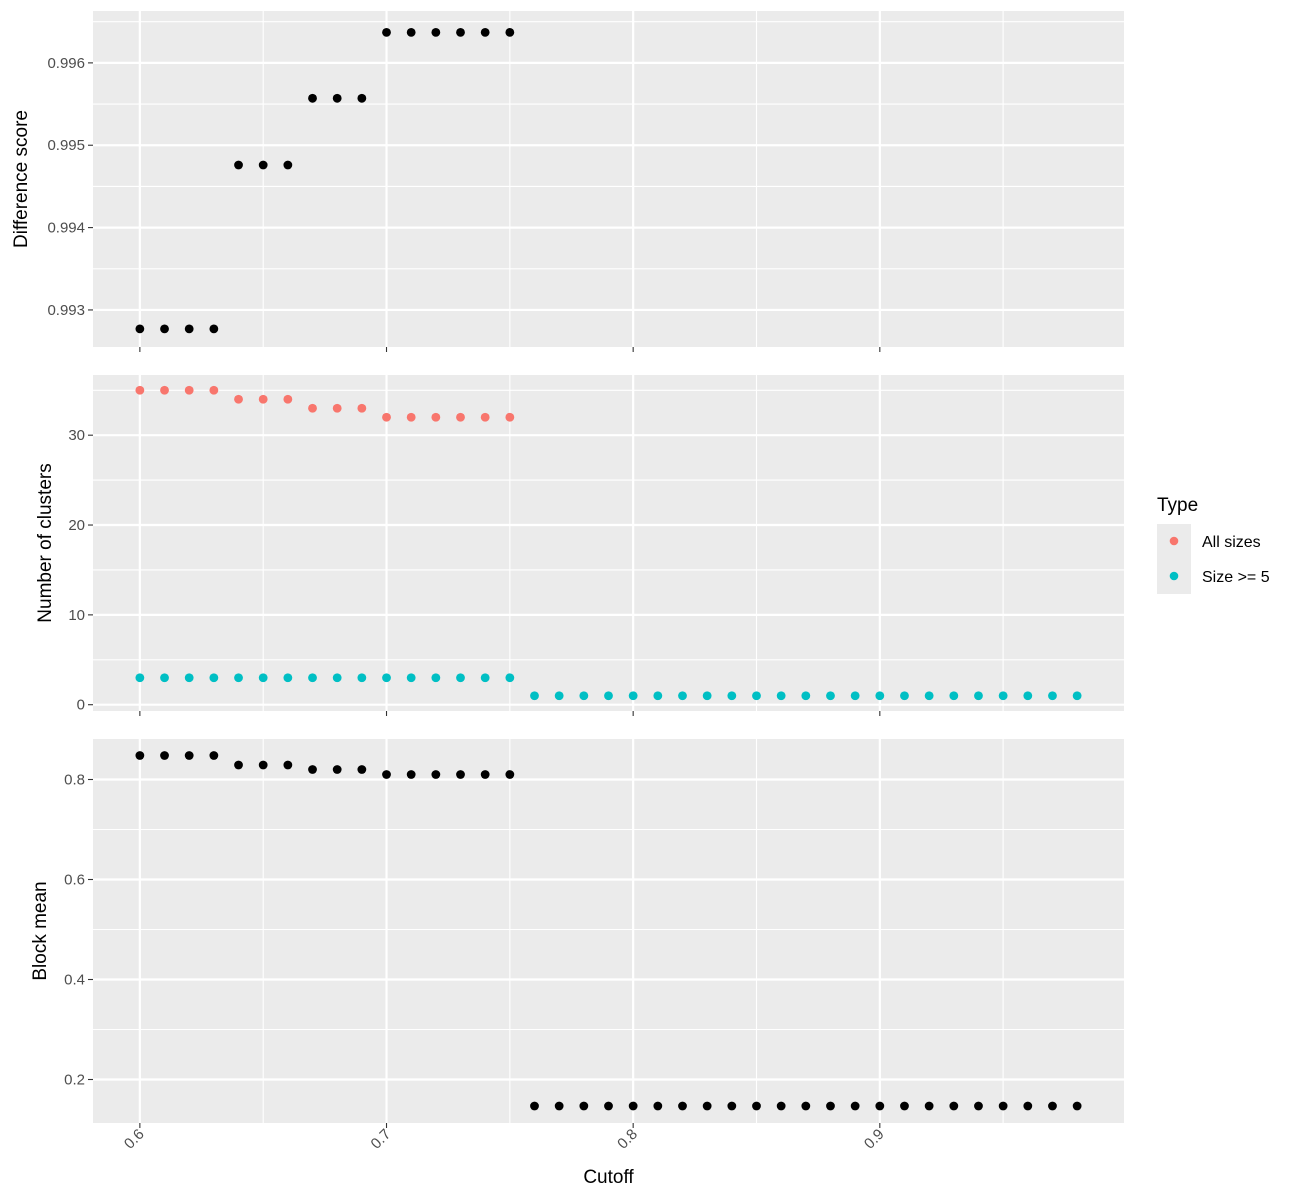 This screenshot has height=1200, width=1300. Describe the element at coordinates (381, 1139) in the screenshot. I see `x-tick-label: 0.7` at that location.